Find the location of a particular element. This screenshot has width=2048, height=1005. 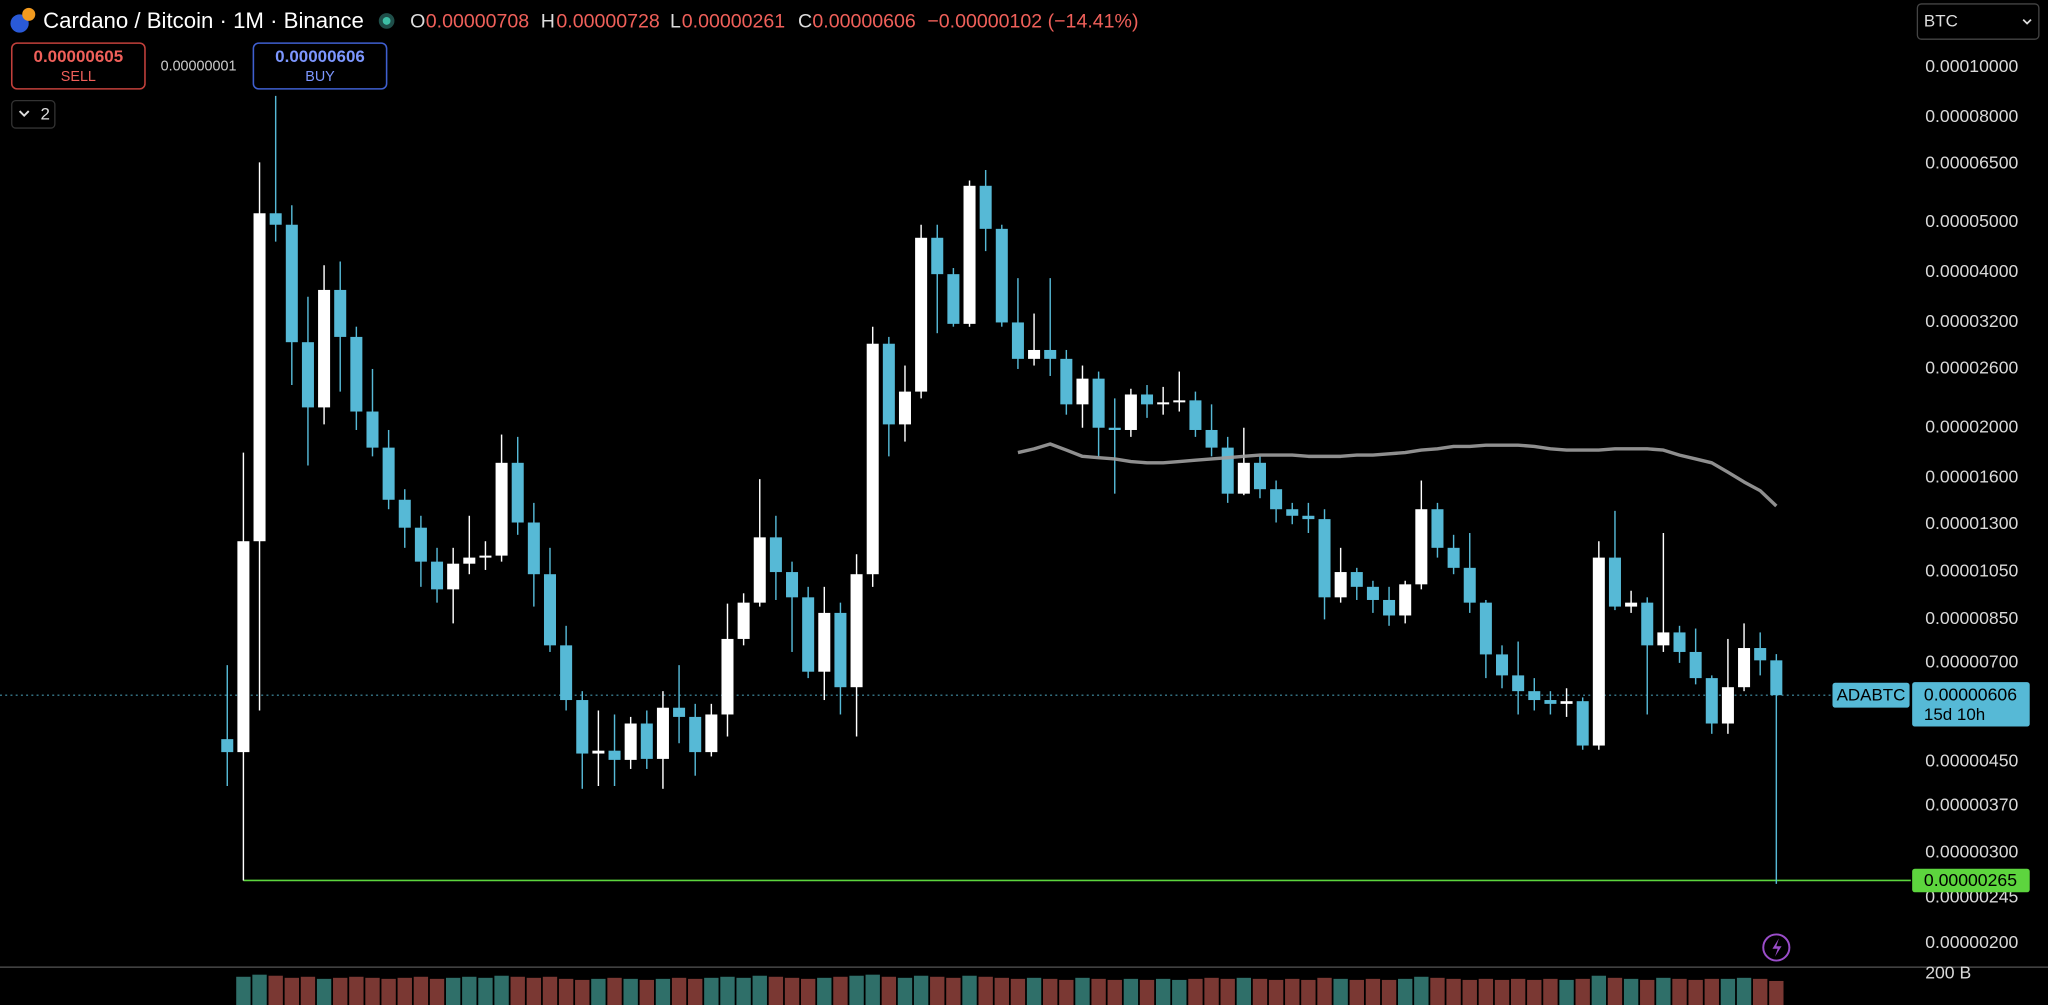

alert-icon is located at coordinates (1776, 947).